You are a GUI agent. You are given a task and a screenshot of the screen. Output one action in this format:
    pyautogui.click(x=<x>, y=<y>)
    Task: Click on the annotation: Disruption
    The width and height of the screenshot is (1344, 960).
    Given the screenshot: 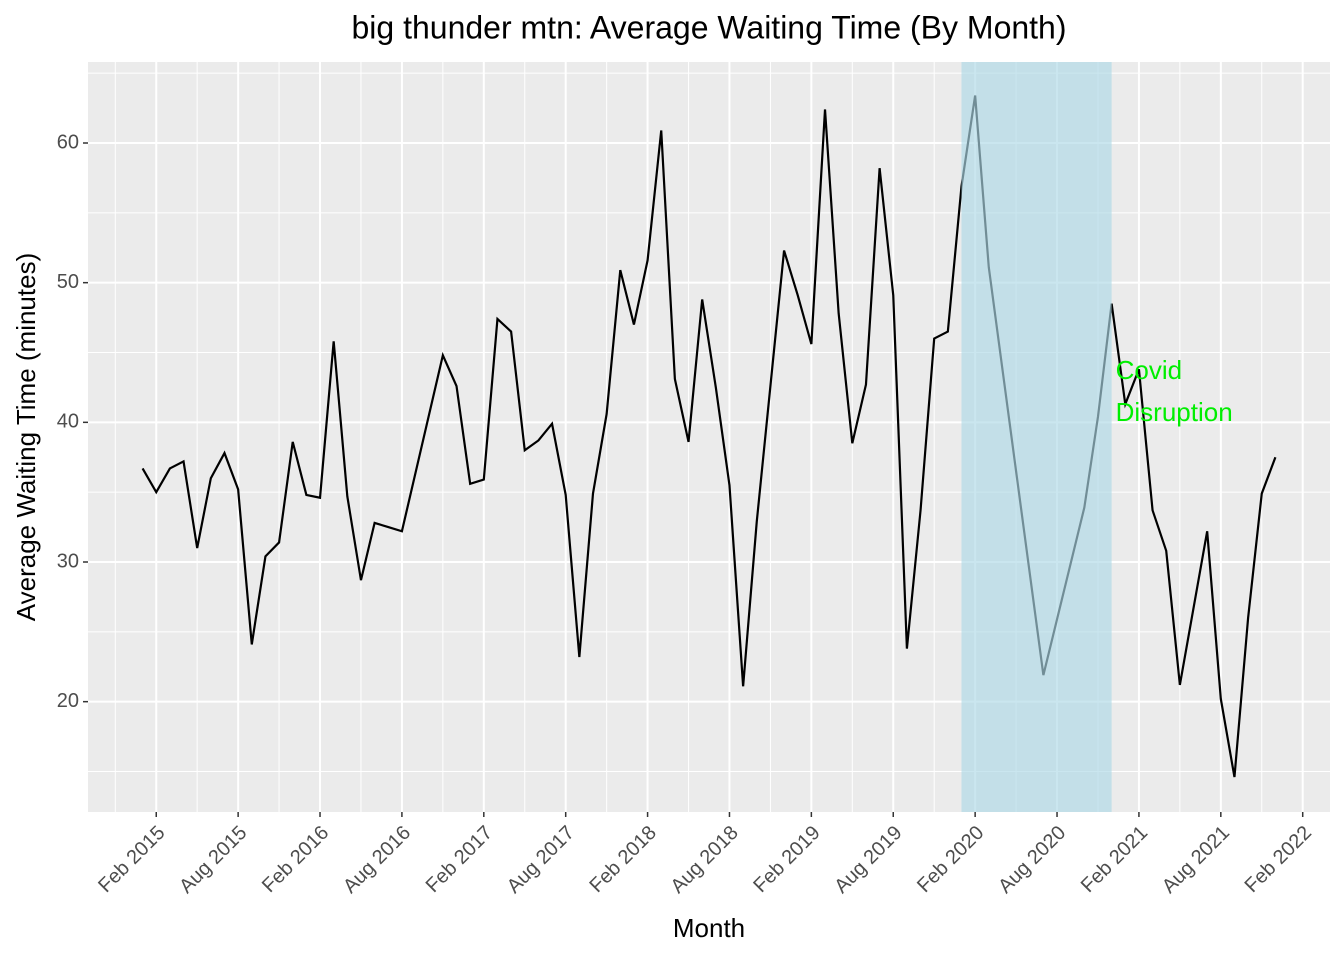 What is the action you would take?
    pyautogui.click(x=1174, y=412)
    